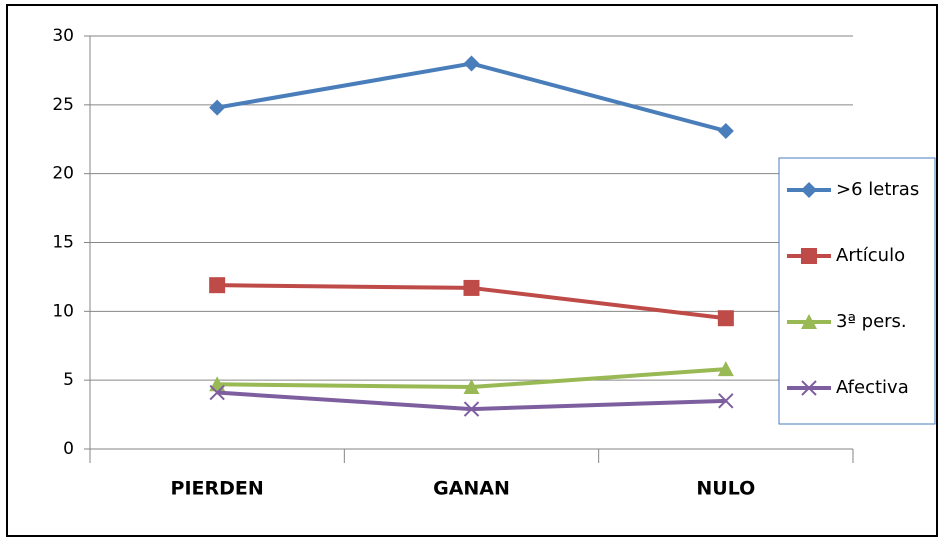 This screenshot has width=938, height=541. What do you see at coordinates (63, 243) in the screenshot?
I see `y-tick-label: 15` at bounding box center [63, 243].